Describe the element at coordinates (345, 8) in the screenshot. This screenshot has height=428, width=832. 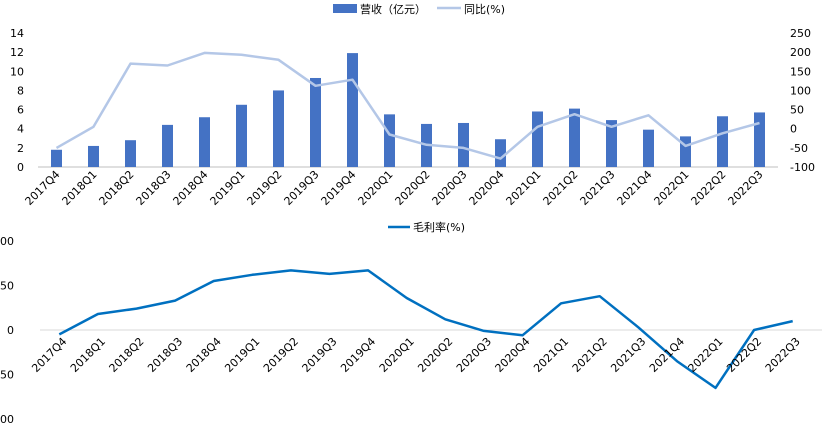
I see `legend-revenue-swatch` at that location.